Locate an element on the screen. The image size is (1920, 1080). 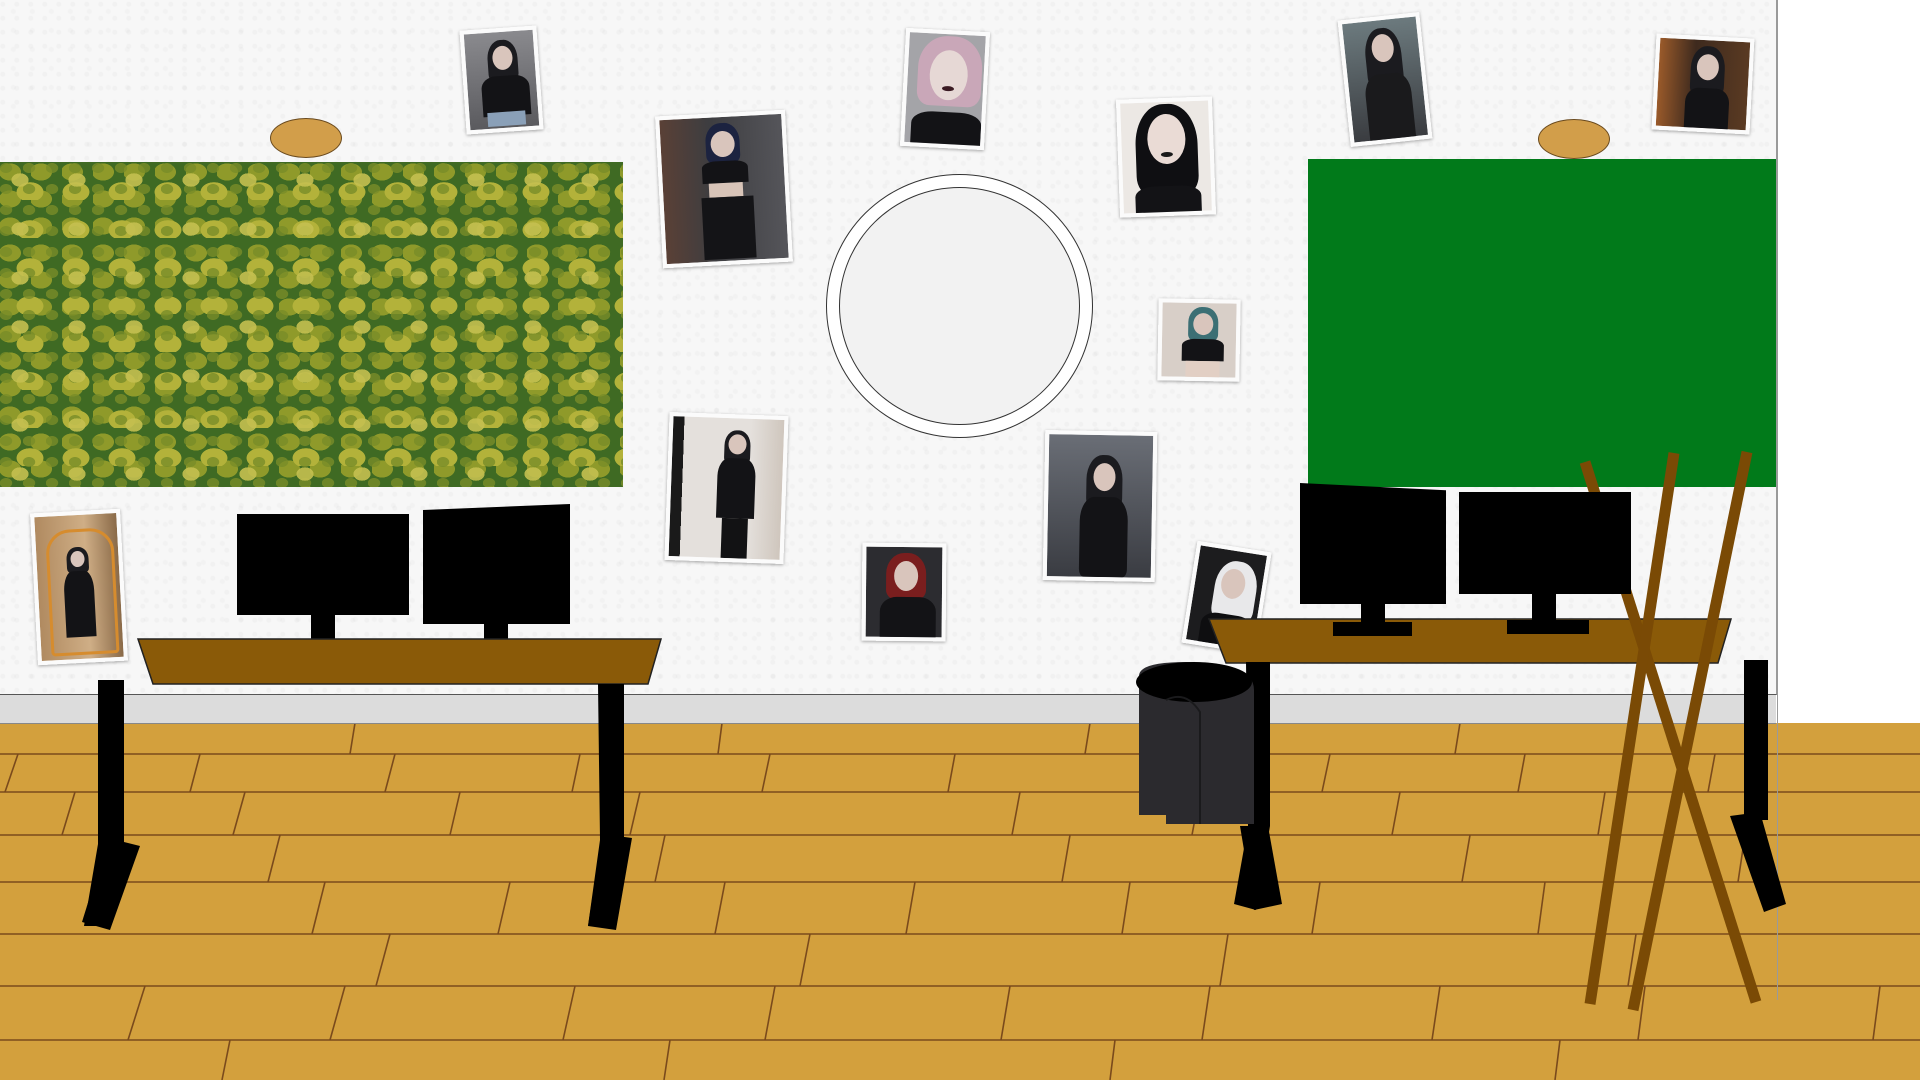
trash-bin-rim is located at coordinates (1194, 682).